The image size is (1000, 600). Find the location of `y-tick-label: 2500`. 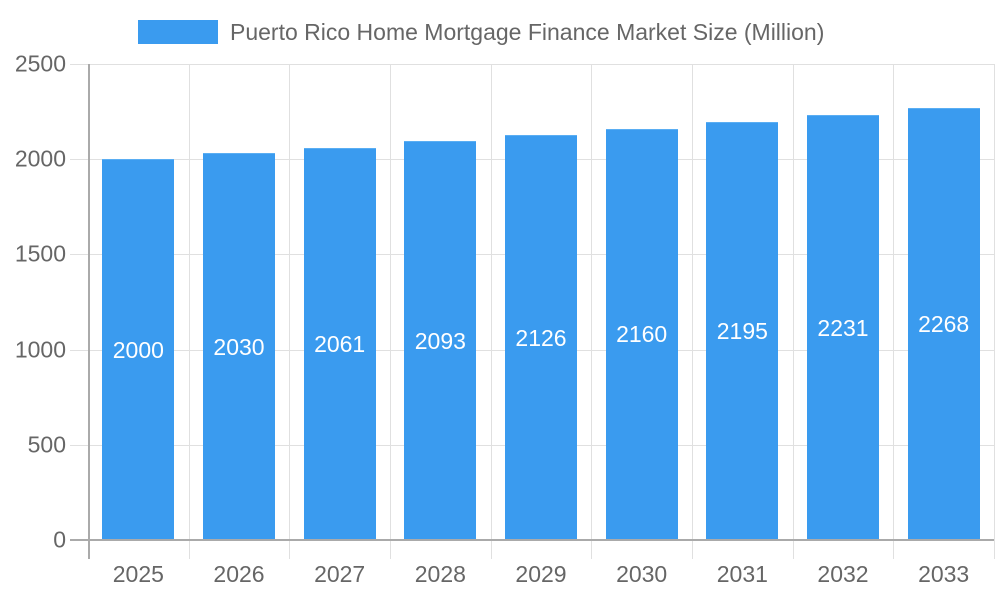

y-tick-label: 2500 is located at coordinates (40, 63).